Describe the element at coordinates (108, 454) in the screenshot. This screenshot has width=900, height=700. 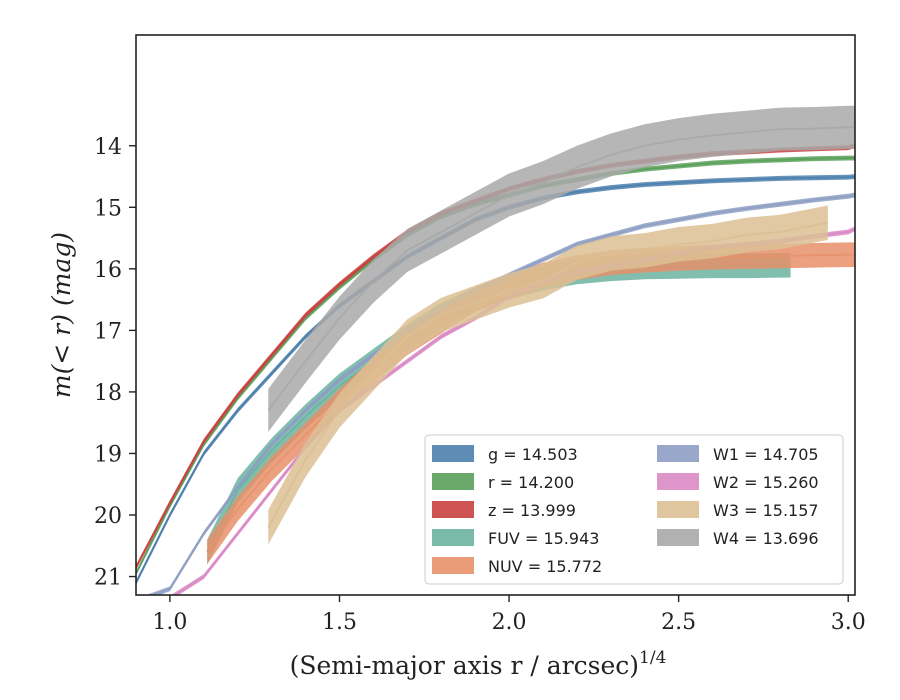
I see `y-tick-label: 19` at that location.